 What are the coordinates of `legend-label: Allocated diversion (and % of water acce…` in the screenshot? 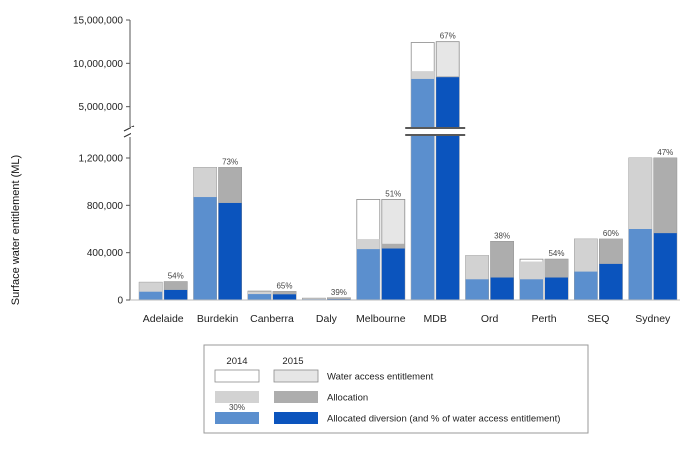 It's located at (443, 419).